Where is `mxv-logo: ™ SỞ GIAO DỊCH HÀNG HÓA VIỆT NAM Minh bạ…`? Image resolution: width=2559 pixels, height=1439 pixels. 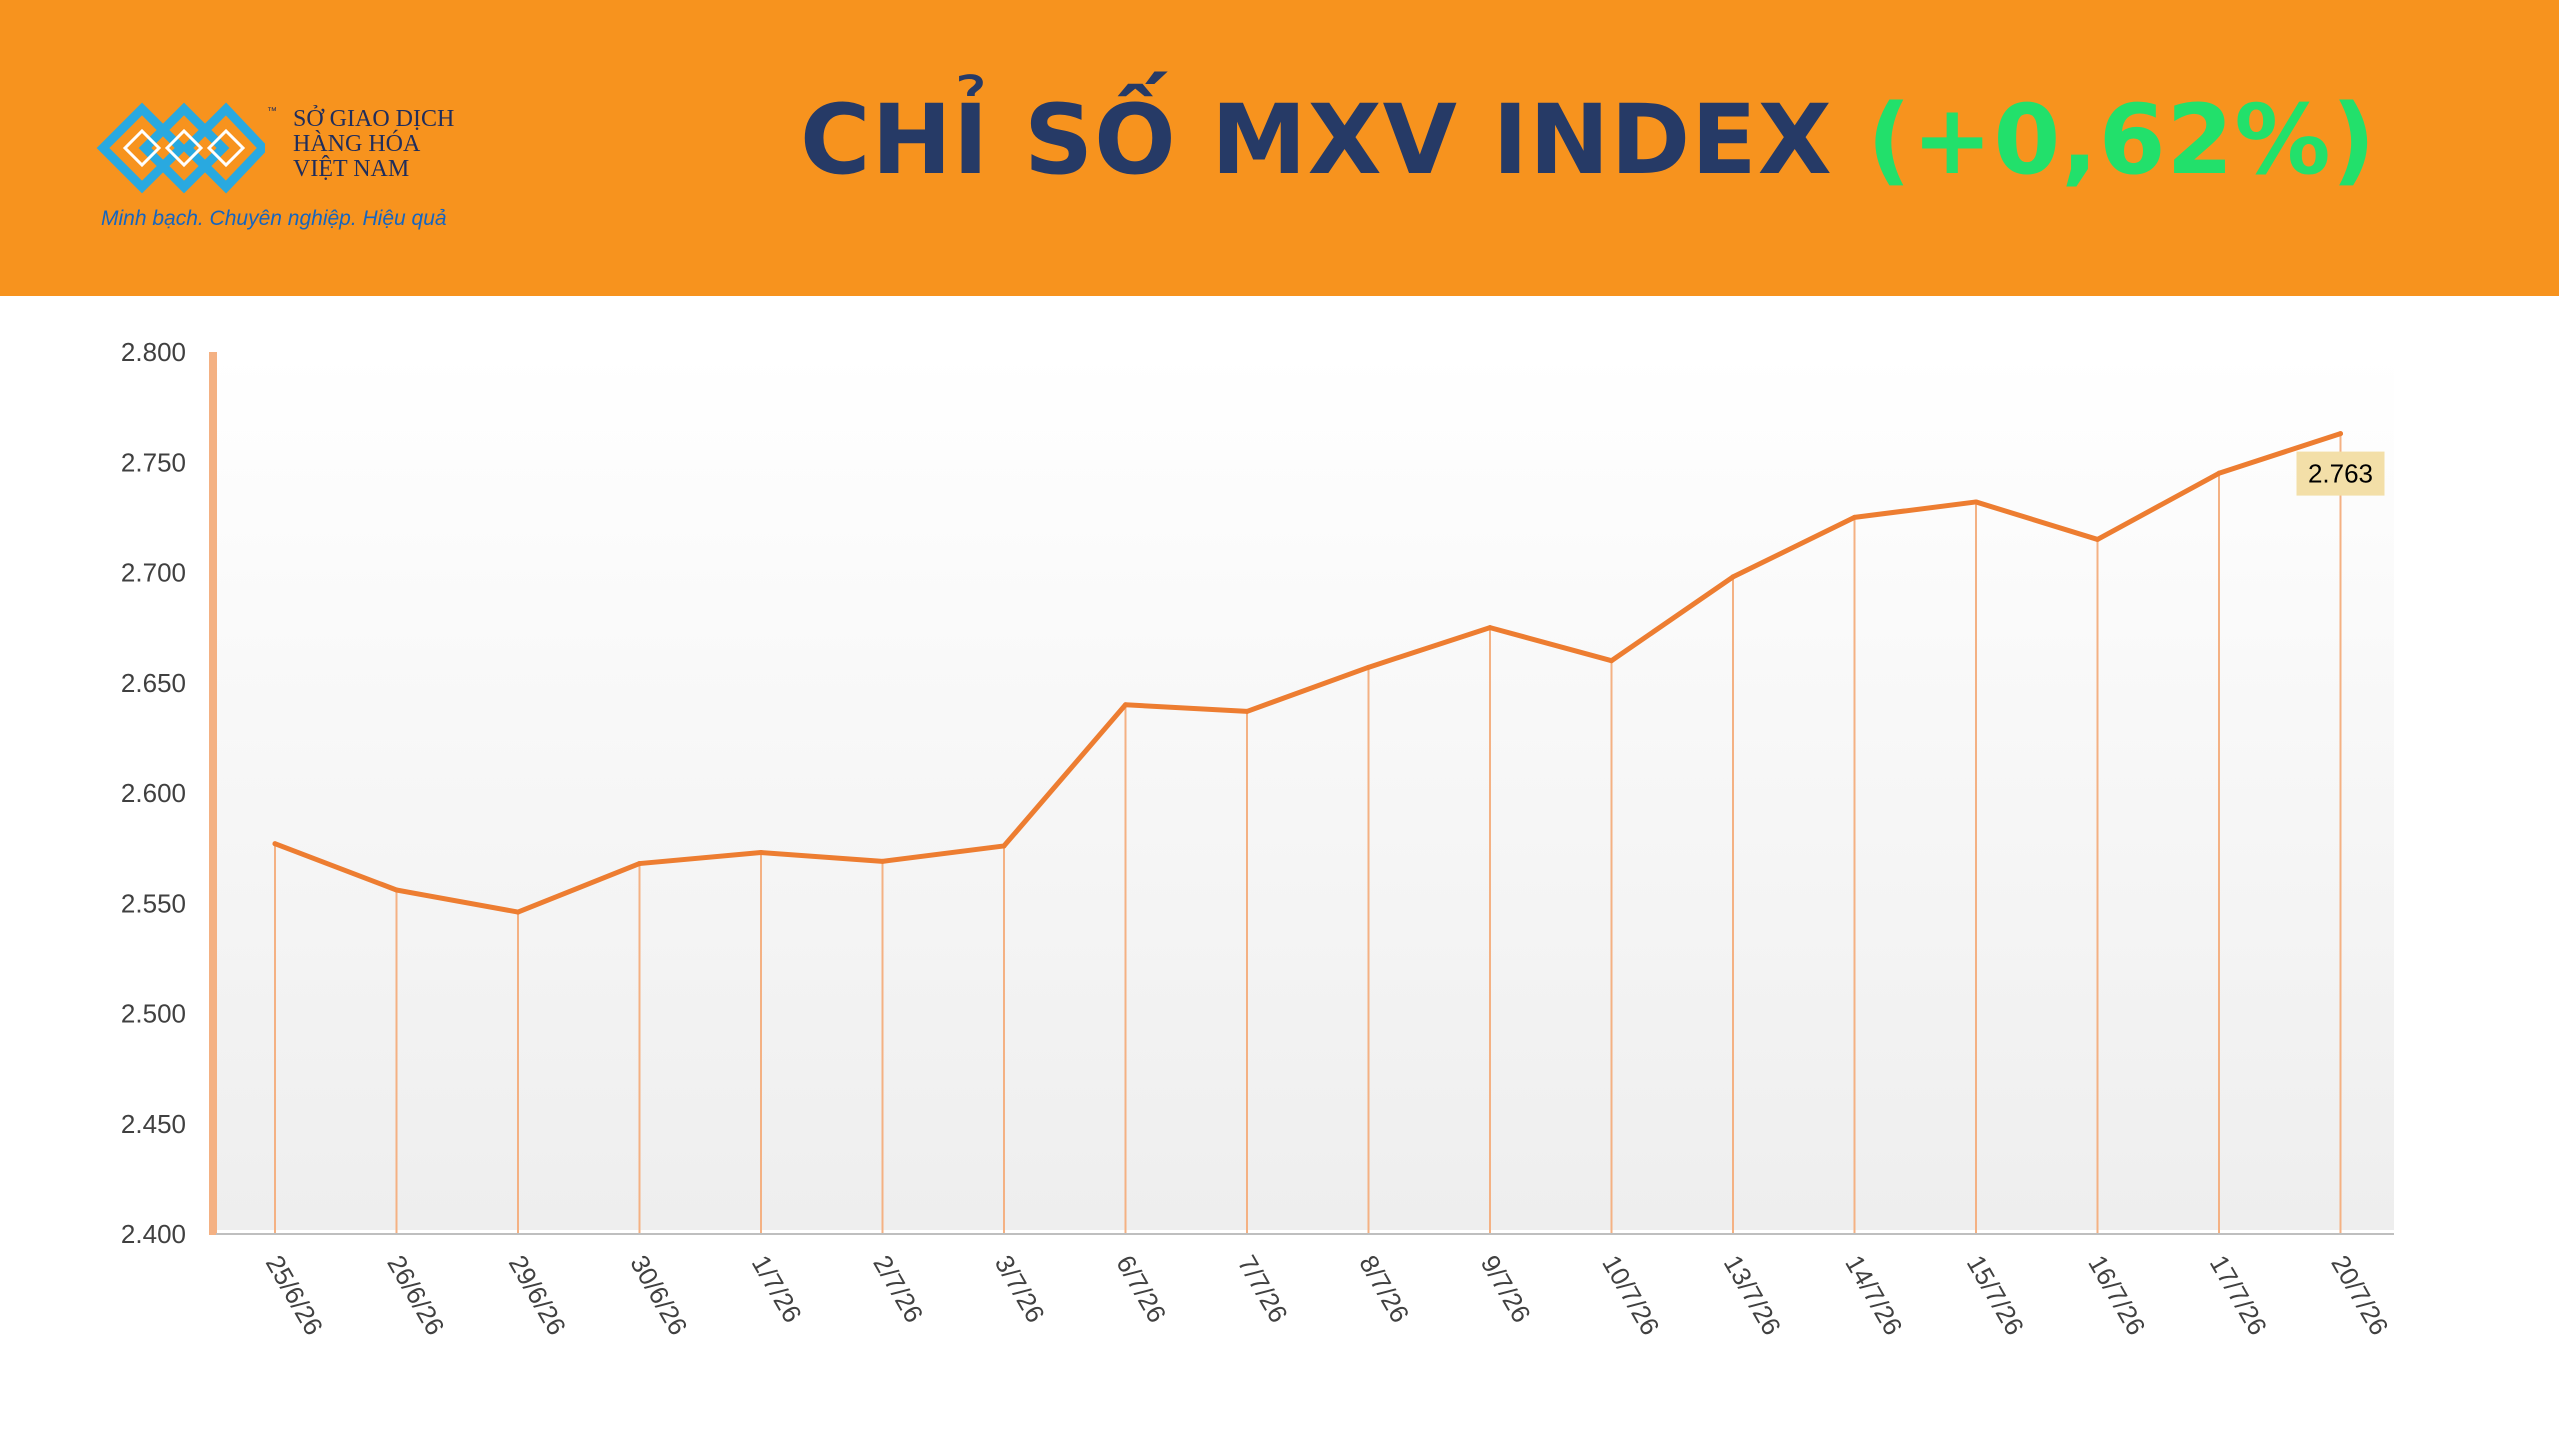
mxv-logo: ™ SỞ GIAO DỊCH HÀNG HÓA VIỆT NAM Minh bạ… is located at coordinates (295, 170).